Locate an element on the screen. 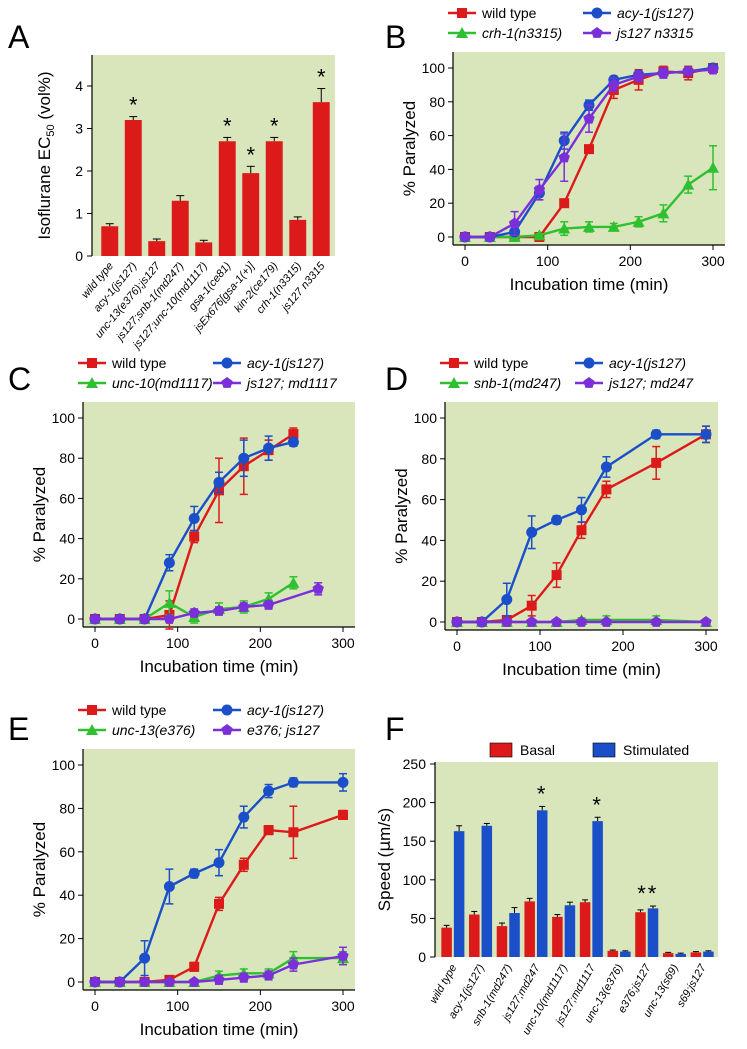  y-tick-label: 150 is located at coordinates (415, 841).